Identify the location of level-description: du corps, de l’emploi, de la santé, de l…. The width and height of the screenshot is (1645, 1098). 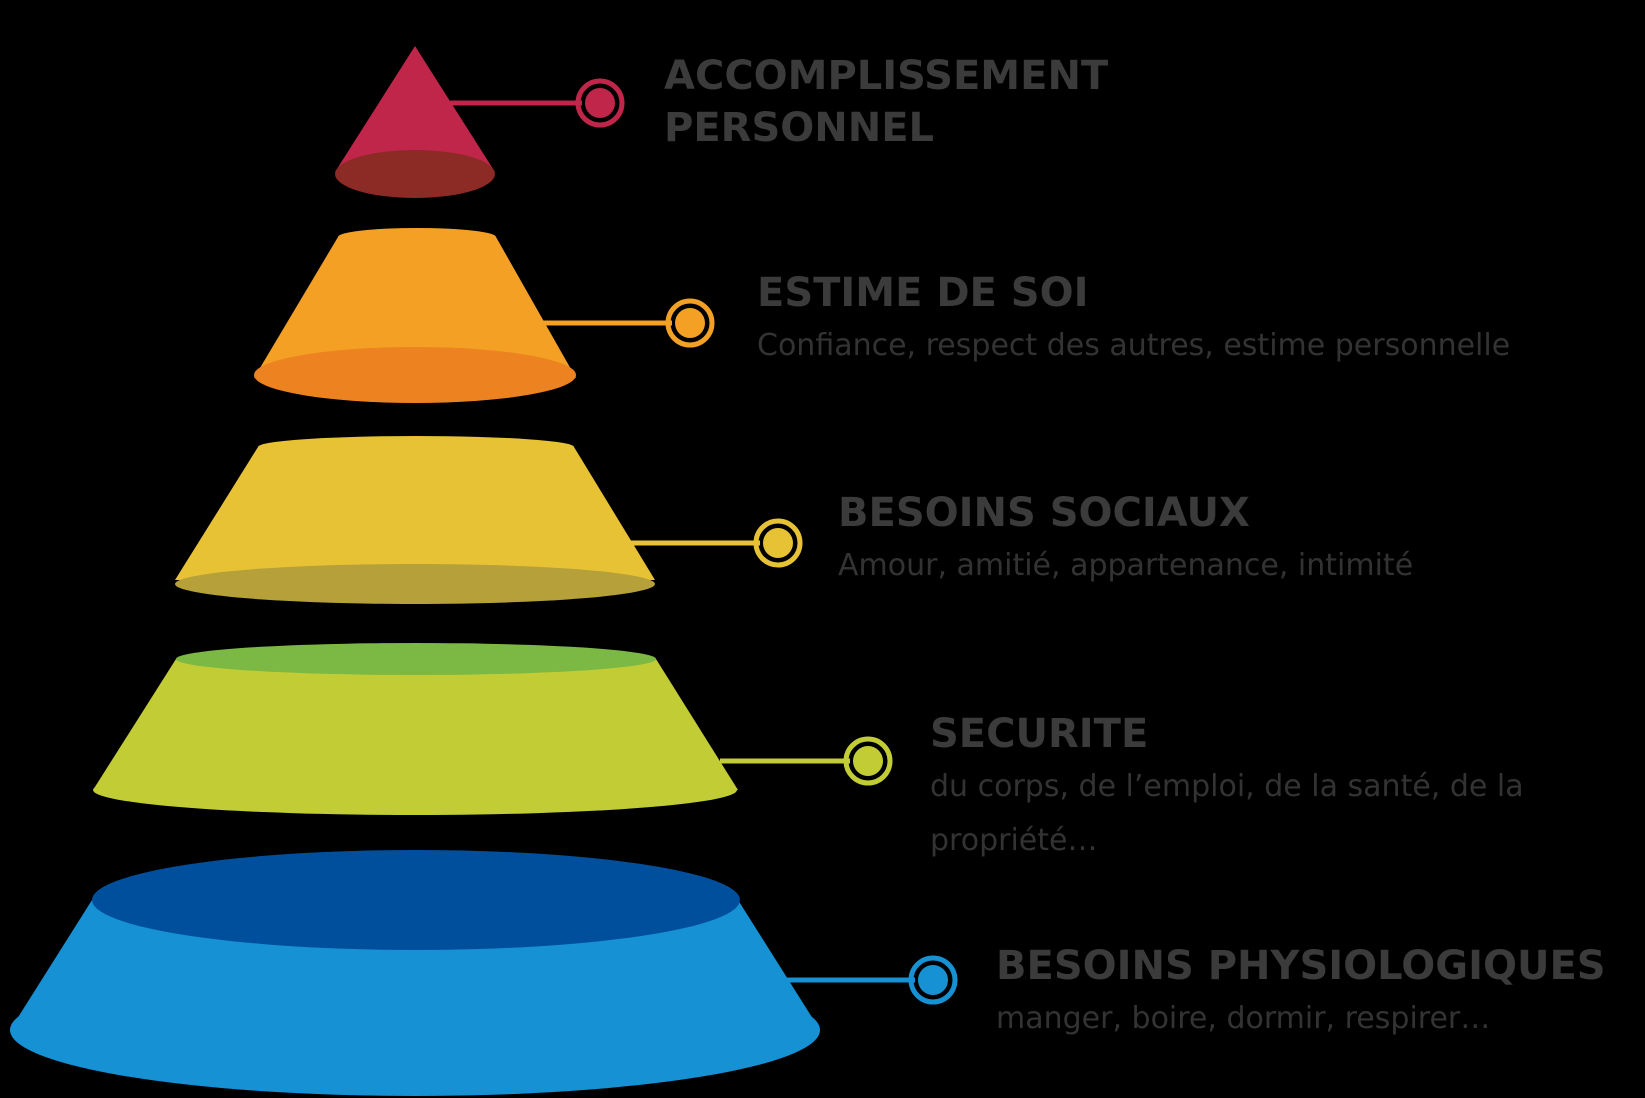
(1227, 813).